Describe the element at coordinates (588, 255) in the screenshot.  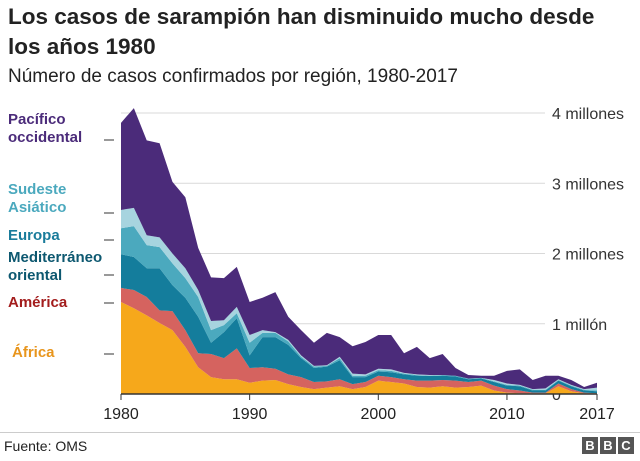
I see `y-tick-label: 2 millones` at that location.